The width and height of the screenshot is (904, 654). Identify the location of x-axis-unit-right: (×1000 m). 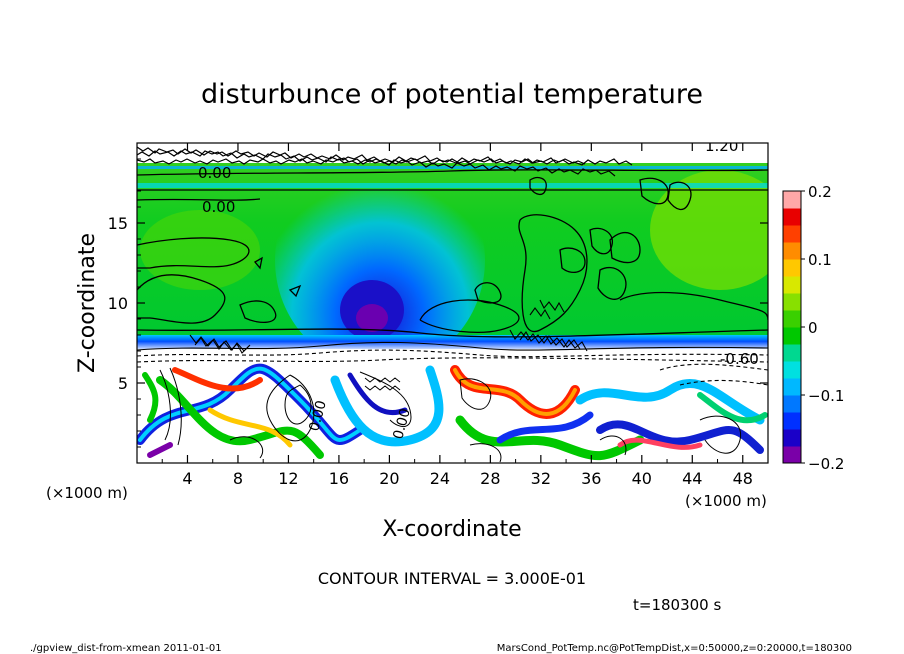
(726, 501).